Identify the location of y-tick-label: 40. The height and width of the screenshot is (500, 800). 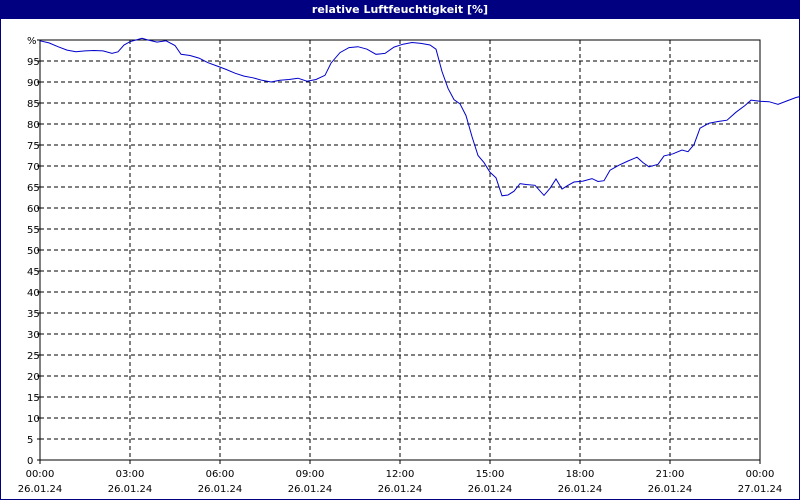
(33, 293).